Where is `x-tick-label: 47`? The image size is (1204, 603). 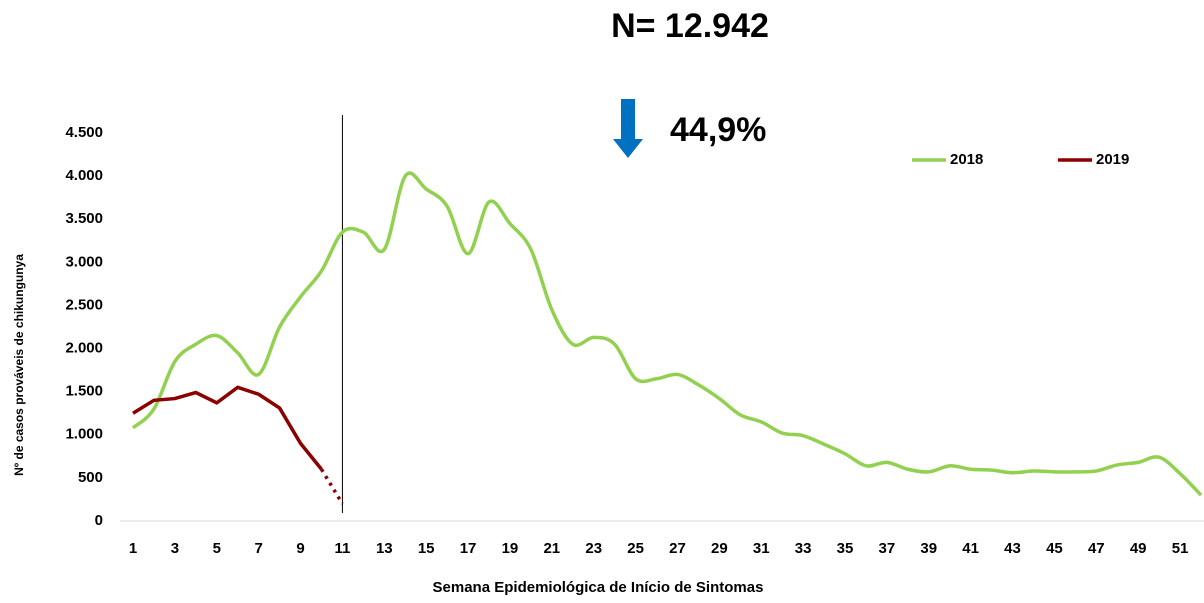 x-tick-label: 47 is located at coordinates (1096, 548).